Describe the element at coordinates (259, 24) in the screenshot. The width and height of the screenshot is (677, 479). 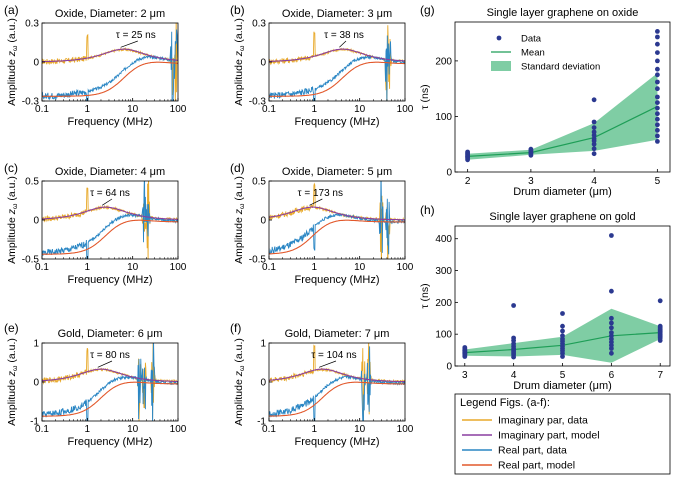
I see `y-tick-label: 0.3` at that location.